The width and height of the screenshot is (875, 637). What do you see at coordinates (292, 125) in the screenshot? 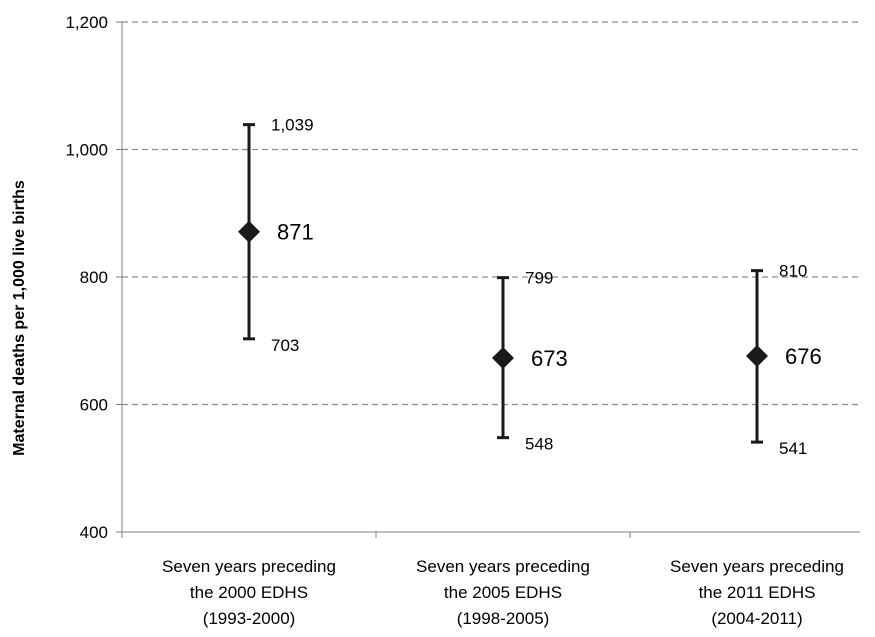
I see `upper-ci-label: 1,039` at bounding box center [292, 125].